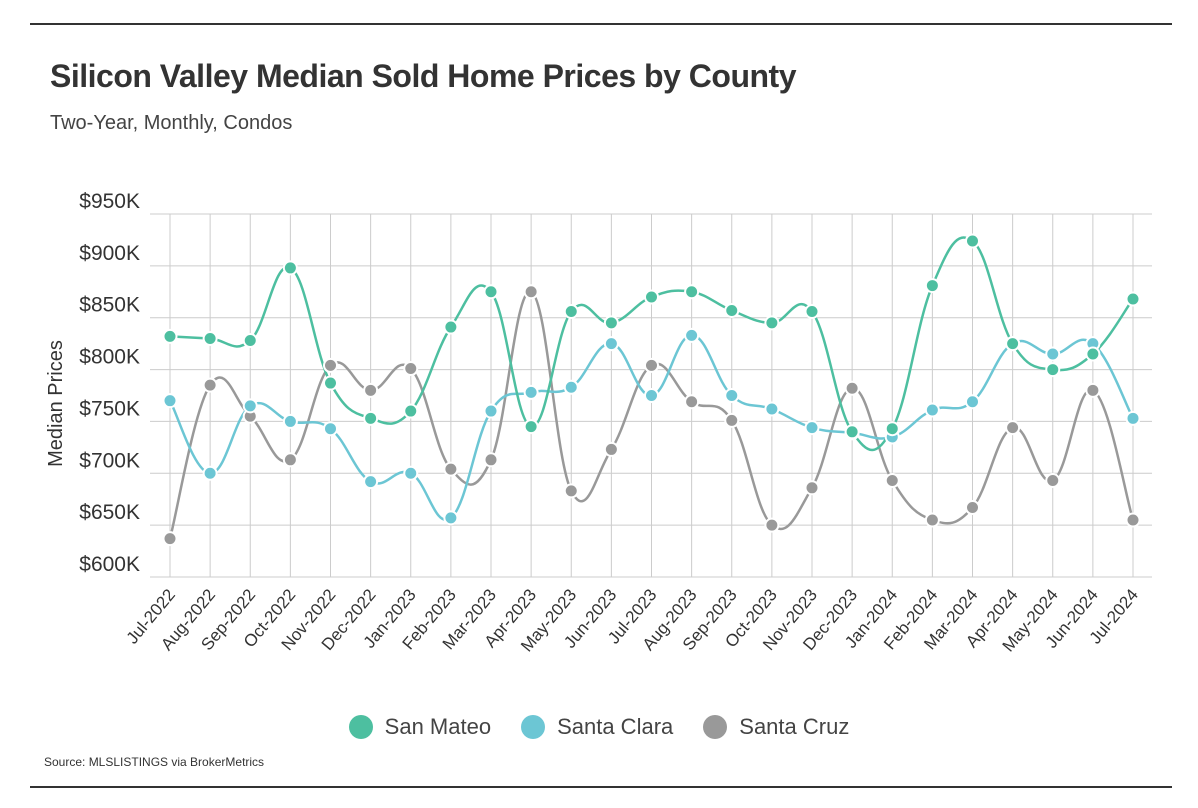 This screenshot has height=808, width=1198. I want to click on legend-item-san-mateo: San Mateo, so click(420, 727).